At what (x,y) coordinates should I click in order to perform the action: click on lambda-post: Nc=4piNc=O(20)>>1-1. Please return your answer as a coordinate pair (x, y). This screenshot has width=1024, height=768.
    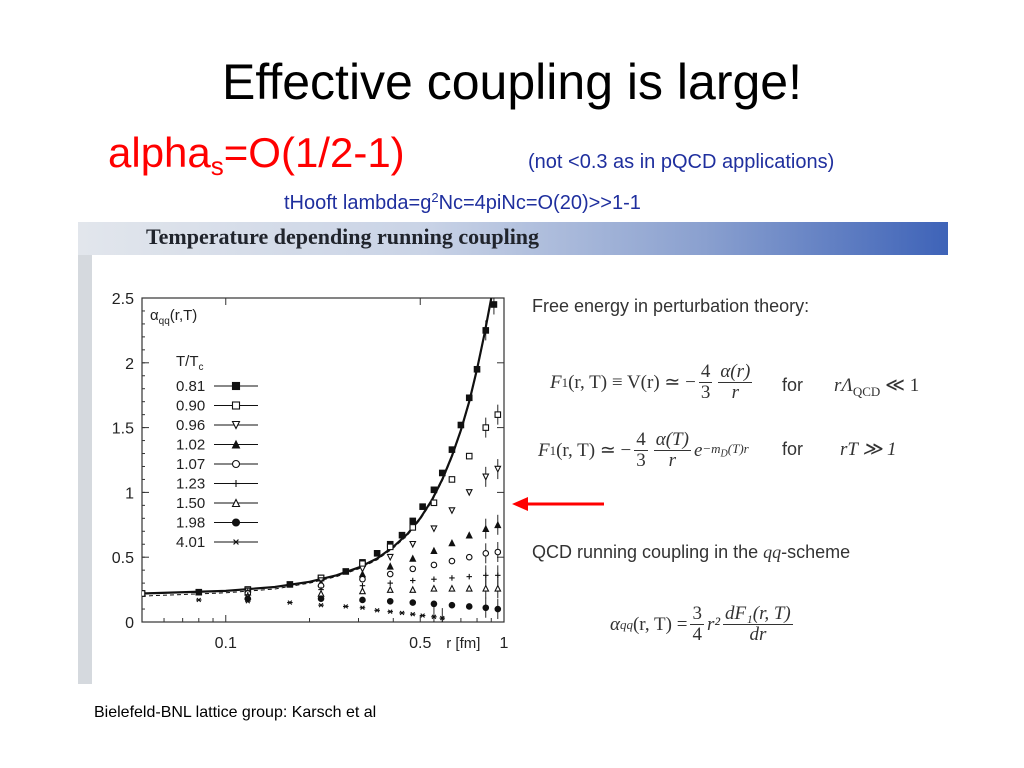
    Looking at the image, I should click on (539, 203).